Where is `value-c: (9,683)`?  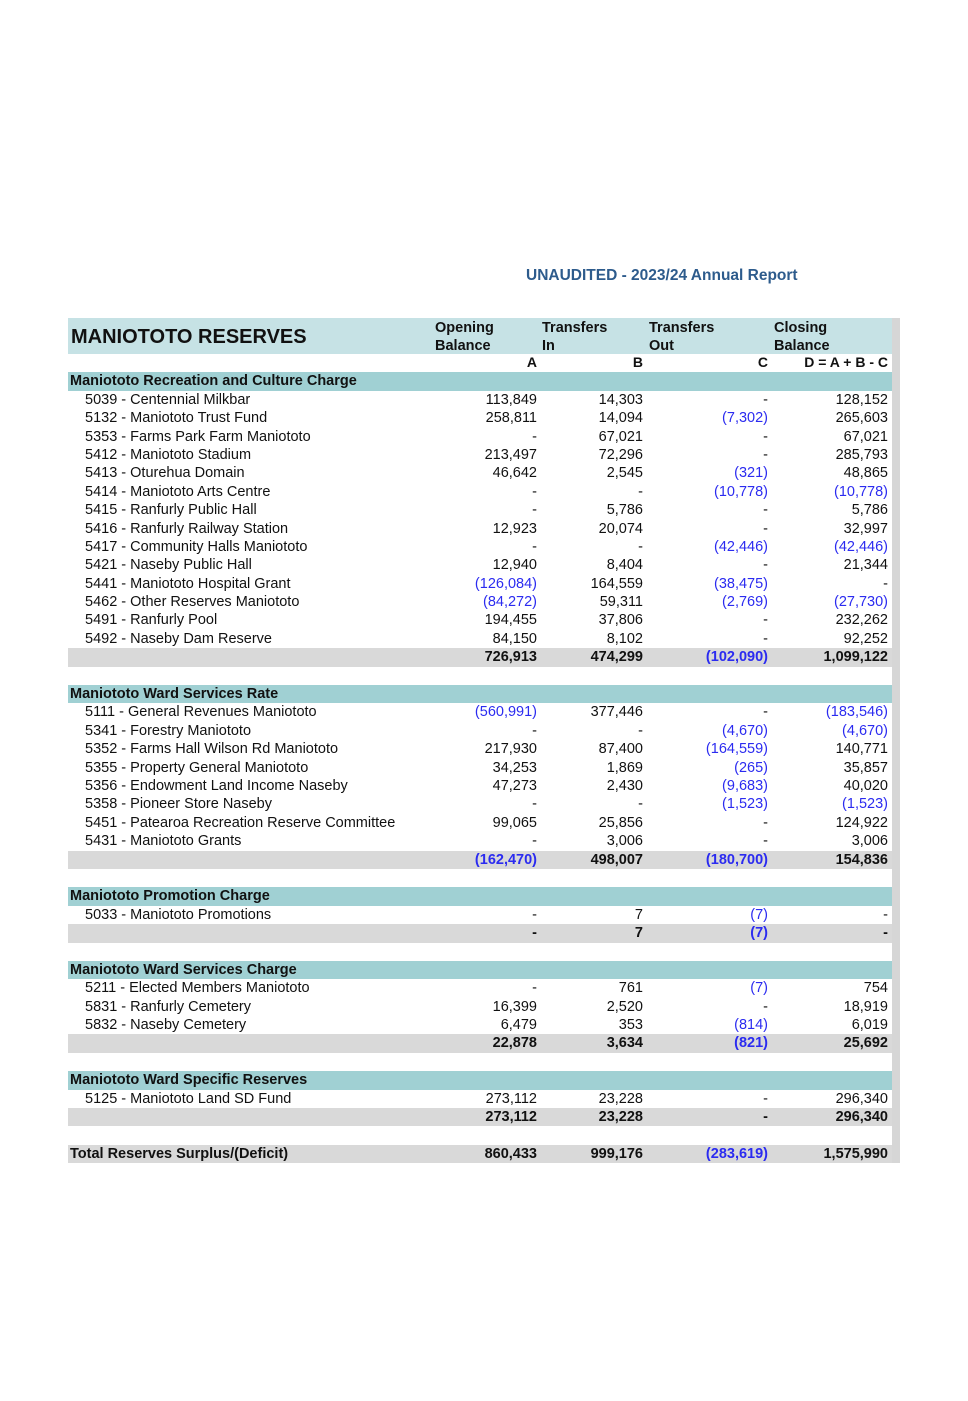
value-c: (9,683) is located at coordinates (745, 785).